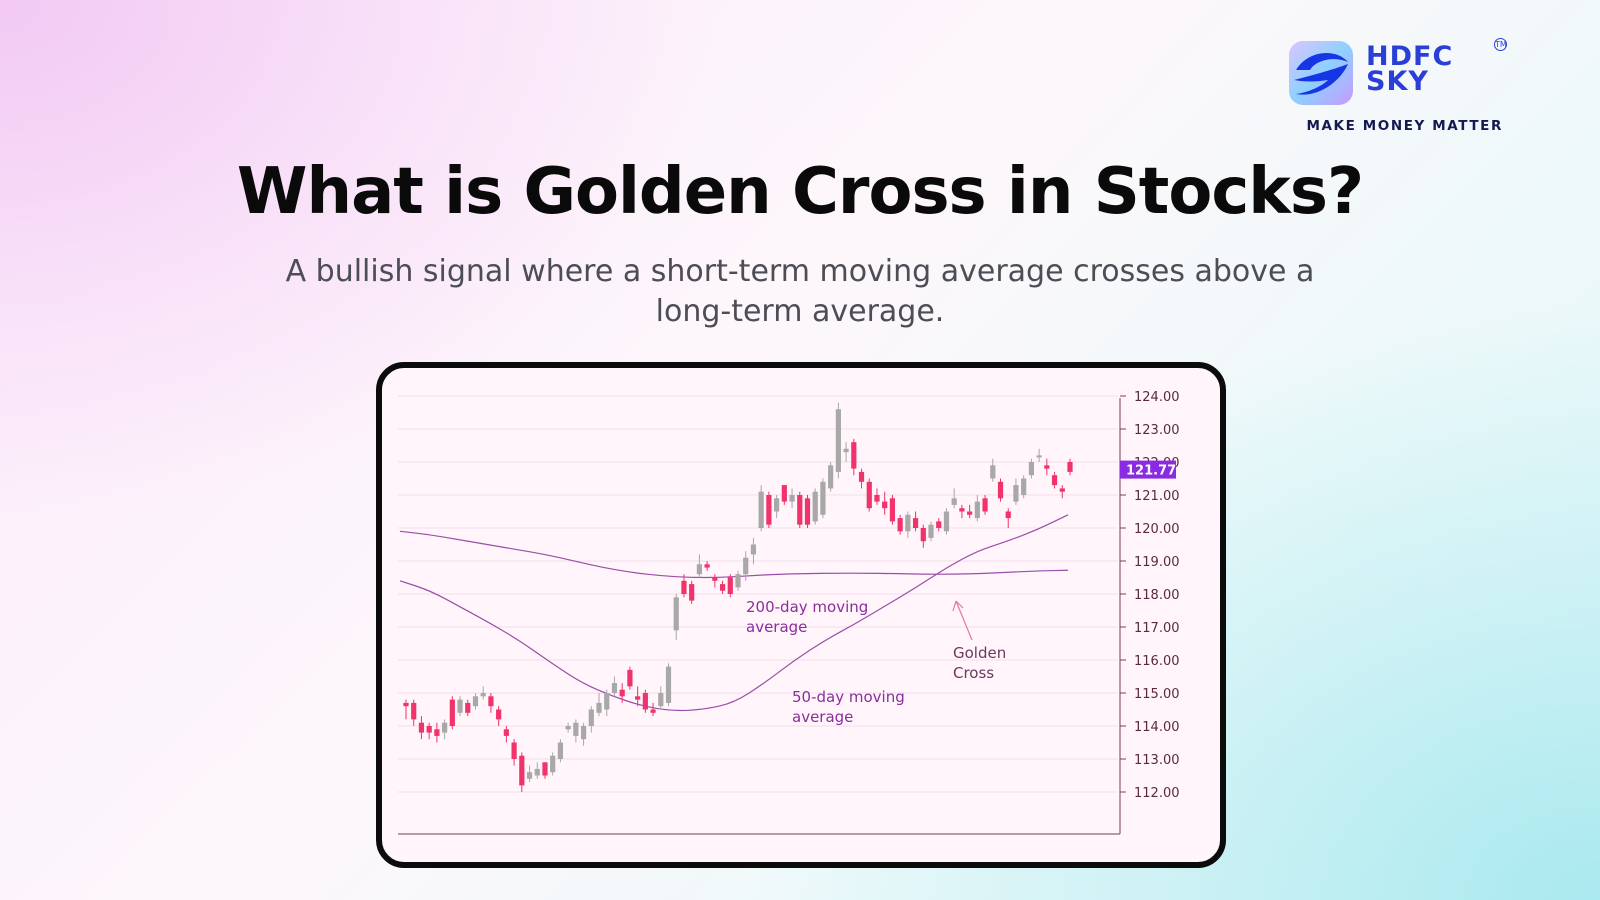  Describe the element at coordinates (1157, 760) in the screenshot. I see `y-tick-label: 113.00` at that location.